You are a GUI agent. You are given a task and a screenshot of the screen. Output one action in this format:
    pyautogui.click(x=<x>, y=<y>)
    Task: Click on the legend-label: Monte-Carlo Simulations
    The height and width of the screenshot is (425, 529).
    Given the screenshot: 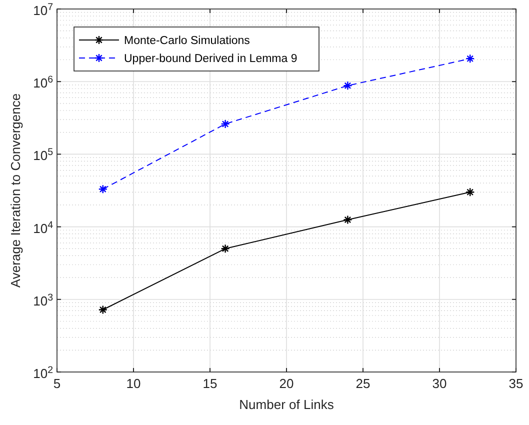 What is the action you would take?
    pyautogui.click(x=187, y=41)
    